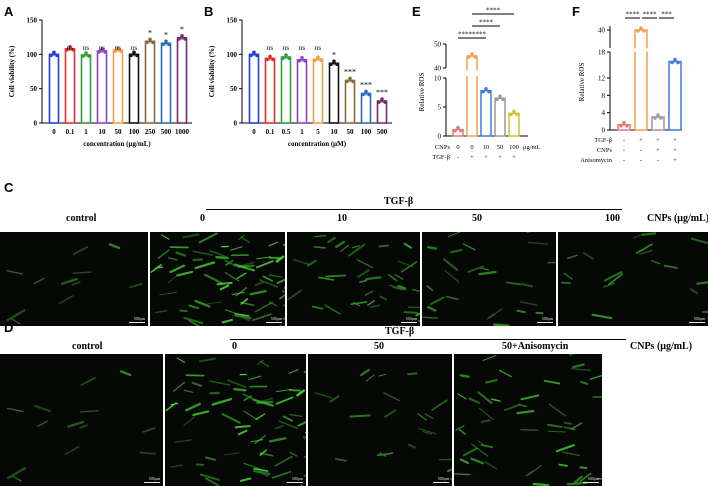 This screenshot has height=486, width=708. I want to click on b-xtick-label-6: 50, so click(351, 132).